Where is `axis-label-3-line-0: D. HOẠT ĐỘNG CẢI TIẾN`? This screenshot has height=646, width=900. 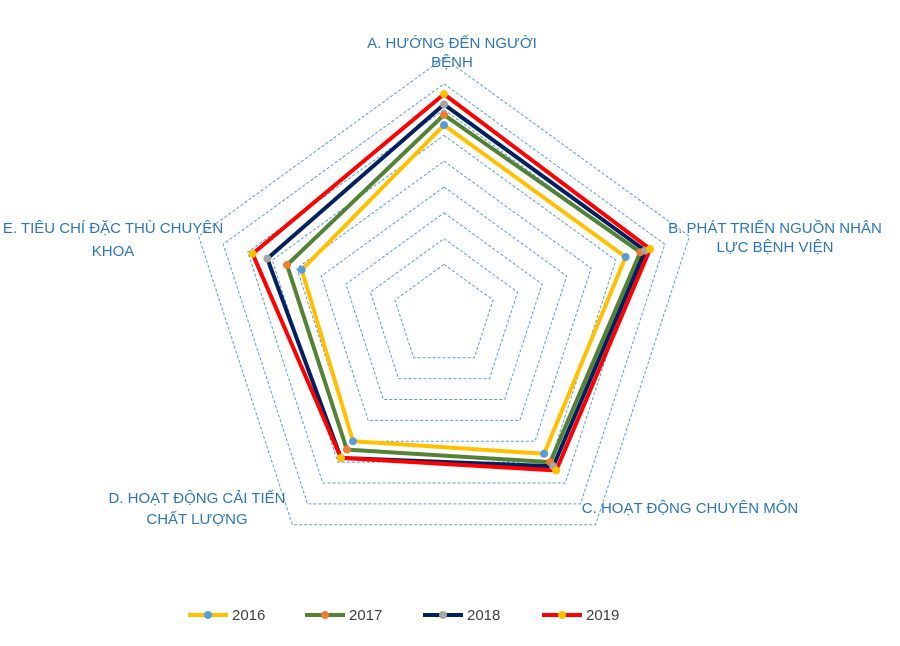
axis-label-3-line-0: D. HOẠT ĐỘNG CẢI TIẾN is located at coordinates (197, 498).